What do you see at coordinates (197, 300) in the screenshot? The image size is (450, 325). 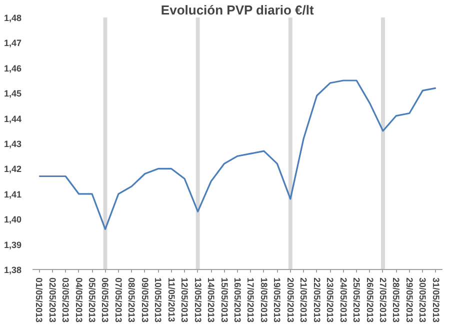 I see `x-tick-label: 13/05/2013` at bounding box center [197, 300].